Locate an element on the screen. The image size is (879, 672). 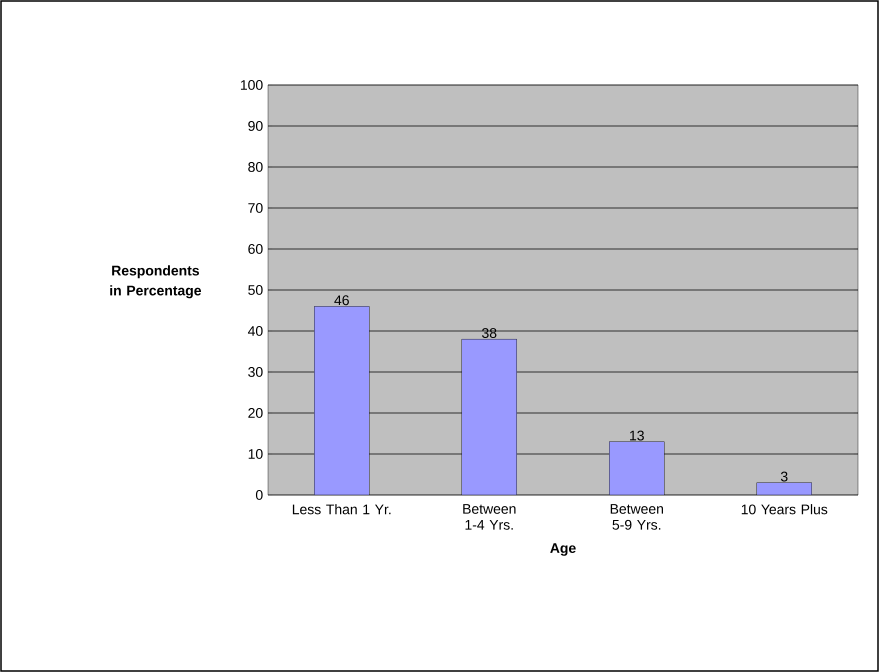
x-axis-title: Age is located at coordinates (563, 549).